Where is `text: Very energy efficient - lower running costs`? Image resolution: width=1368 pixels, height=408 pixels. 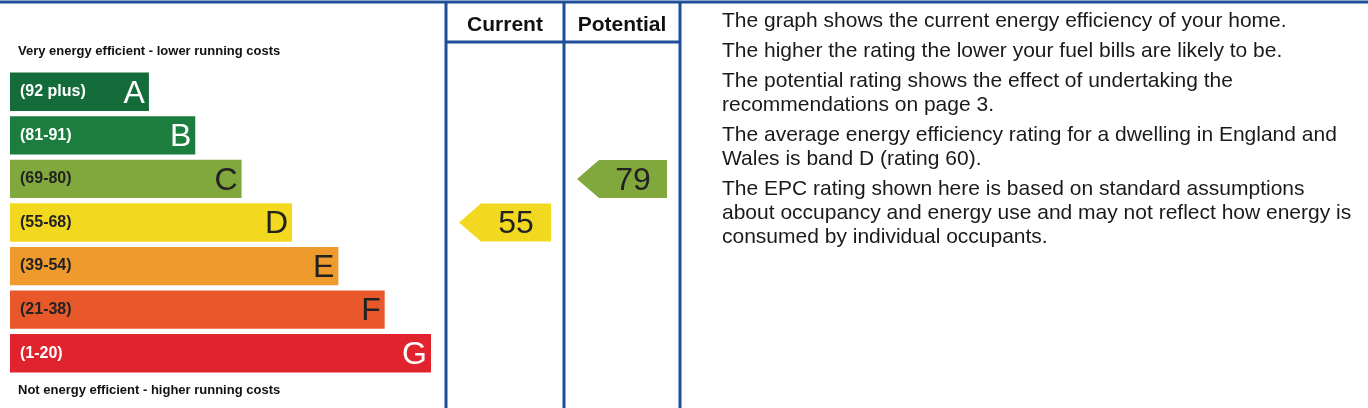 text: Very energy efficient - lower running costs is located at coordinates (149, 50).